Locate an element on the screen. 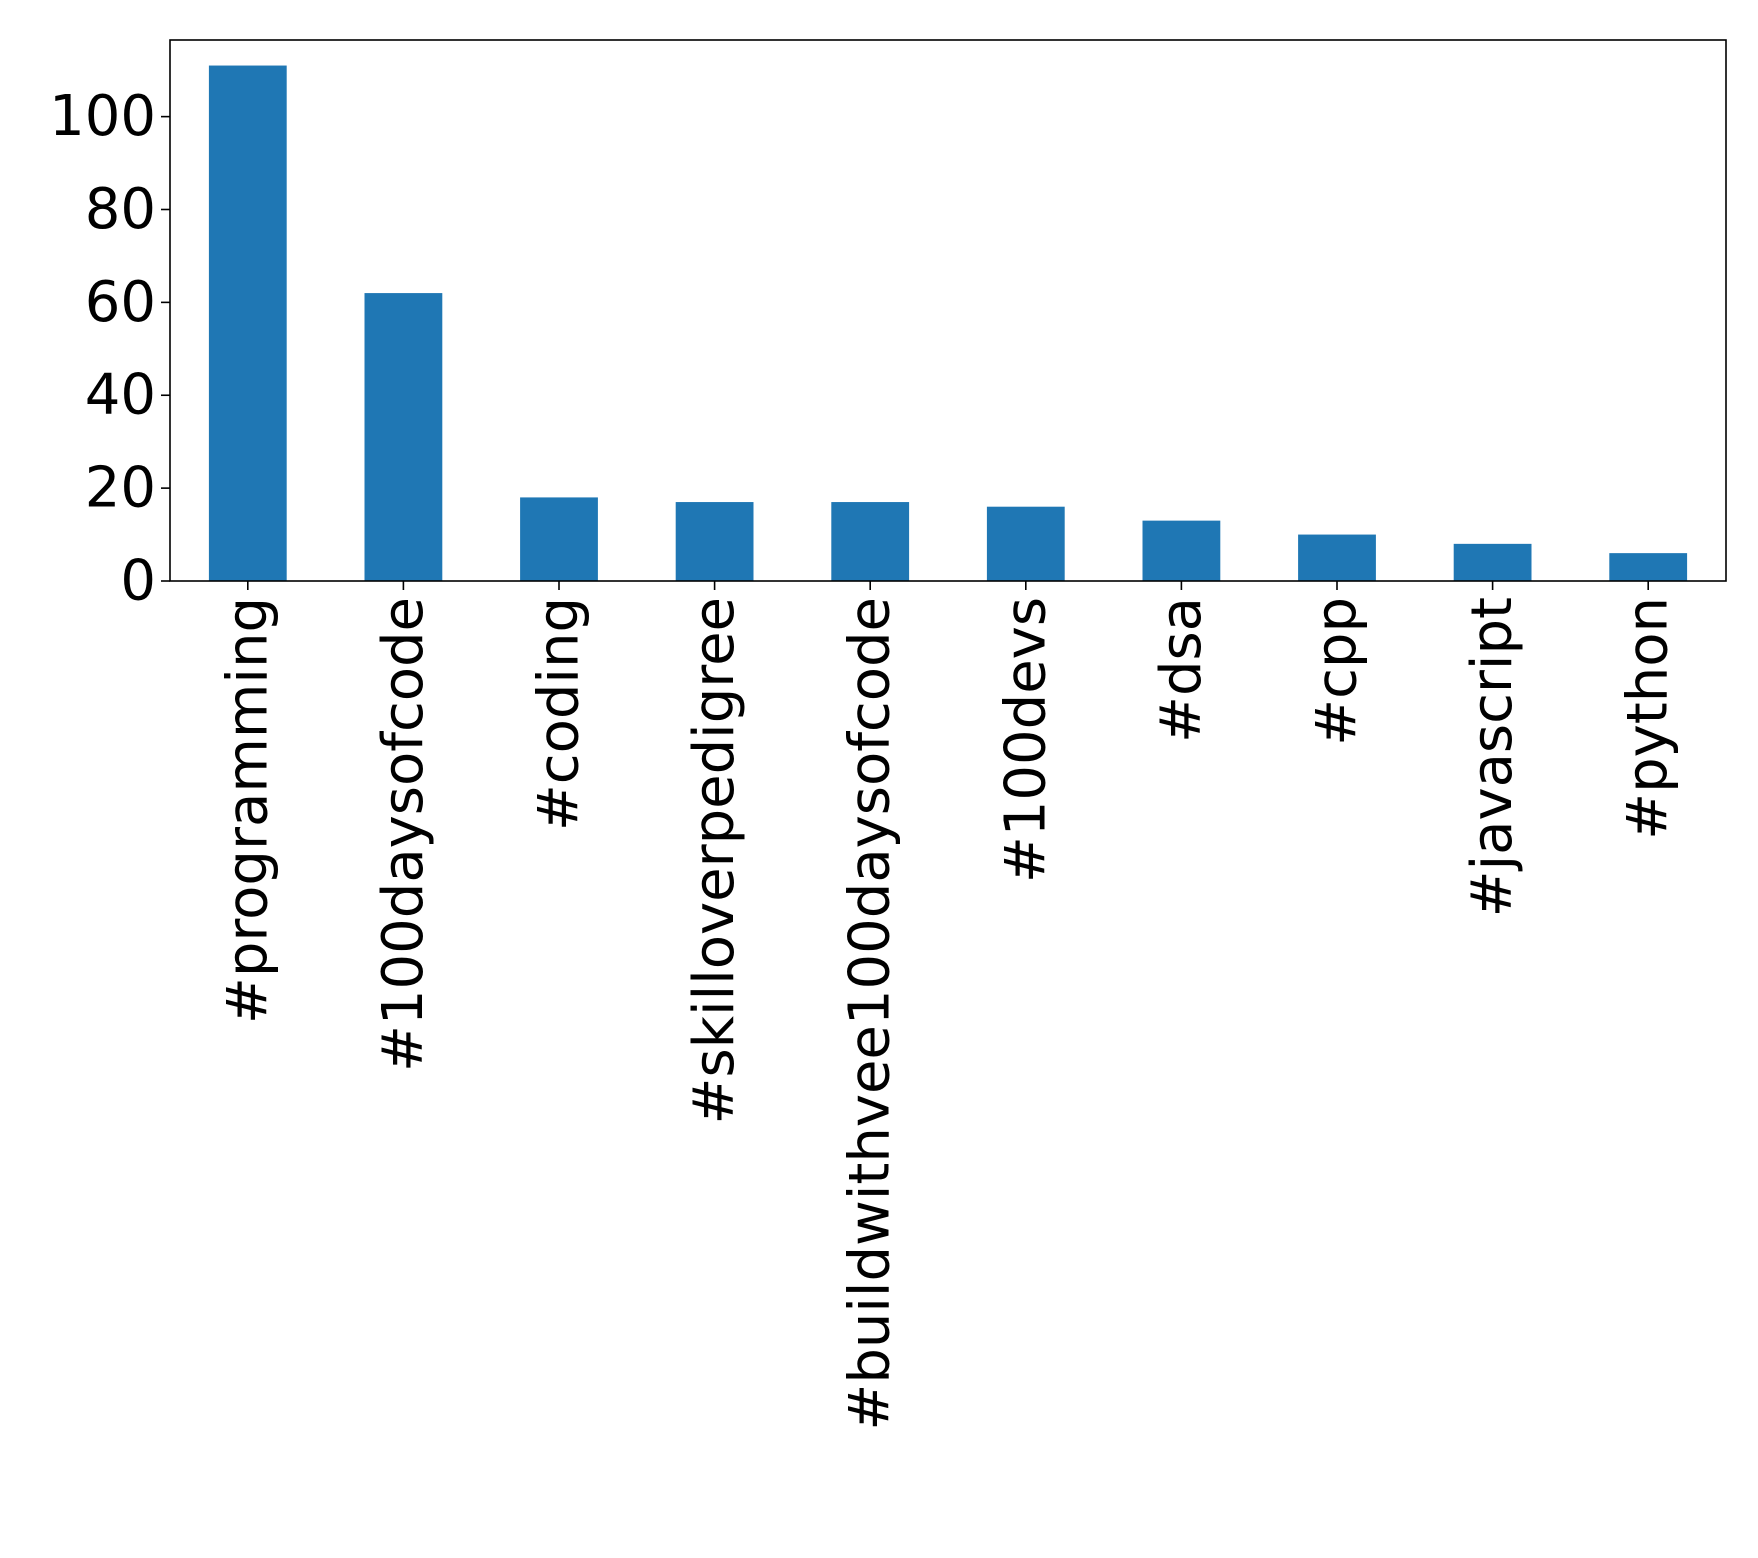 This screenshot has height=1558, width=1758. y-tick-label: 80 is located at coordinates (120, 209).